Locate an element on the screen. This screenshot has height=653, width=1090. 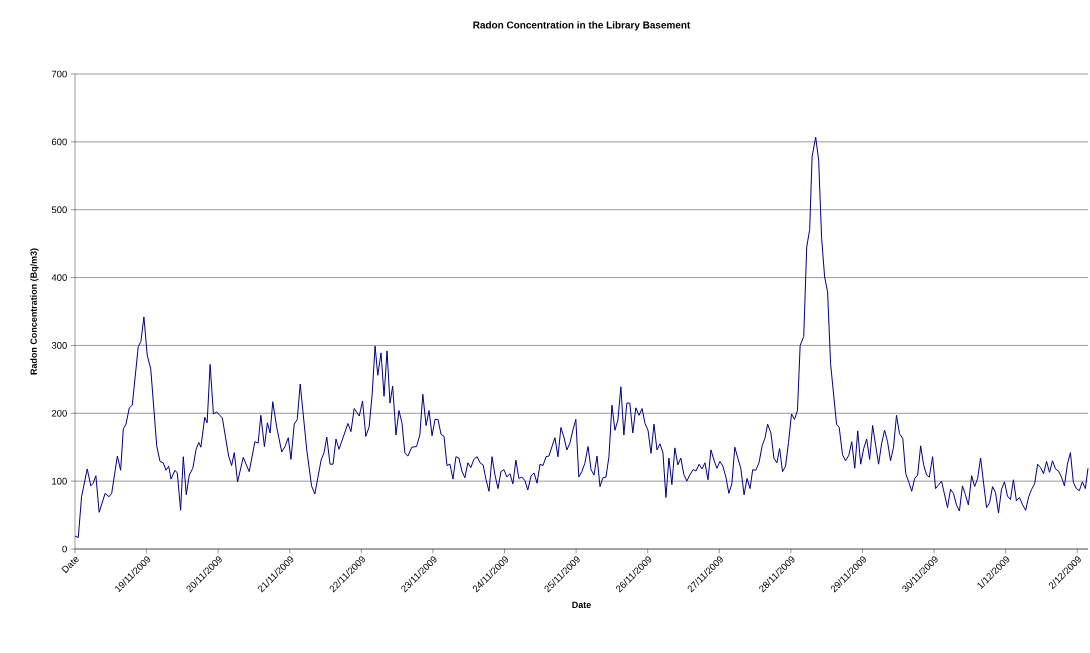
y-tick-label: 300 is located at coordinates (59, 345).